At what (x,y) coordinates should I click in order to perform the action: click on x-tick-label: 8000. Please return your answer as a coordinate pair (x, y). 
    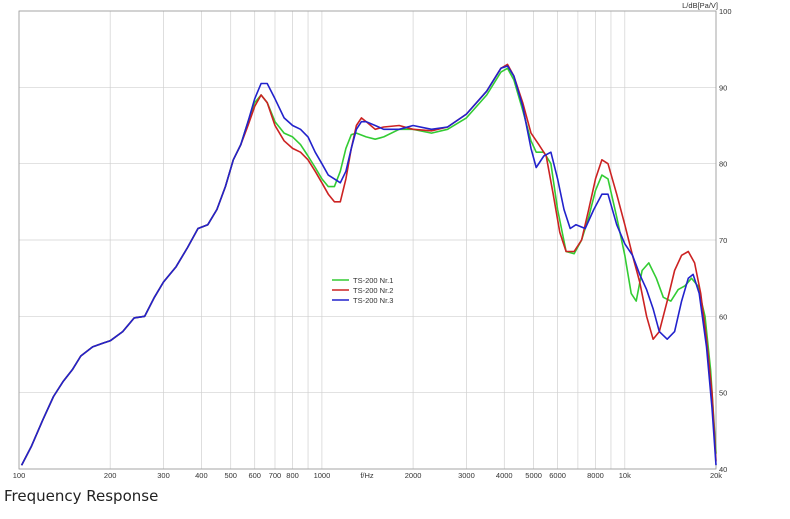
    Looking at the image, I should click on (595, 475).